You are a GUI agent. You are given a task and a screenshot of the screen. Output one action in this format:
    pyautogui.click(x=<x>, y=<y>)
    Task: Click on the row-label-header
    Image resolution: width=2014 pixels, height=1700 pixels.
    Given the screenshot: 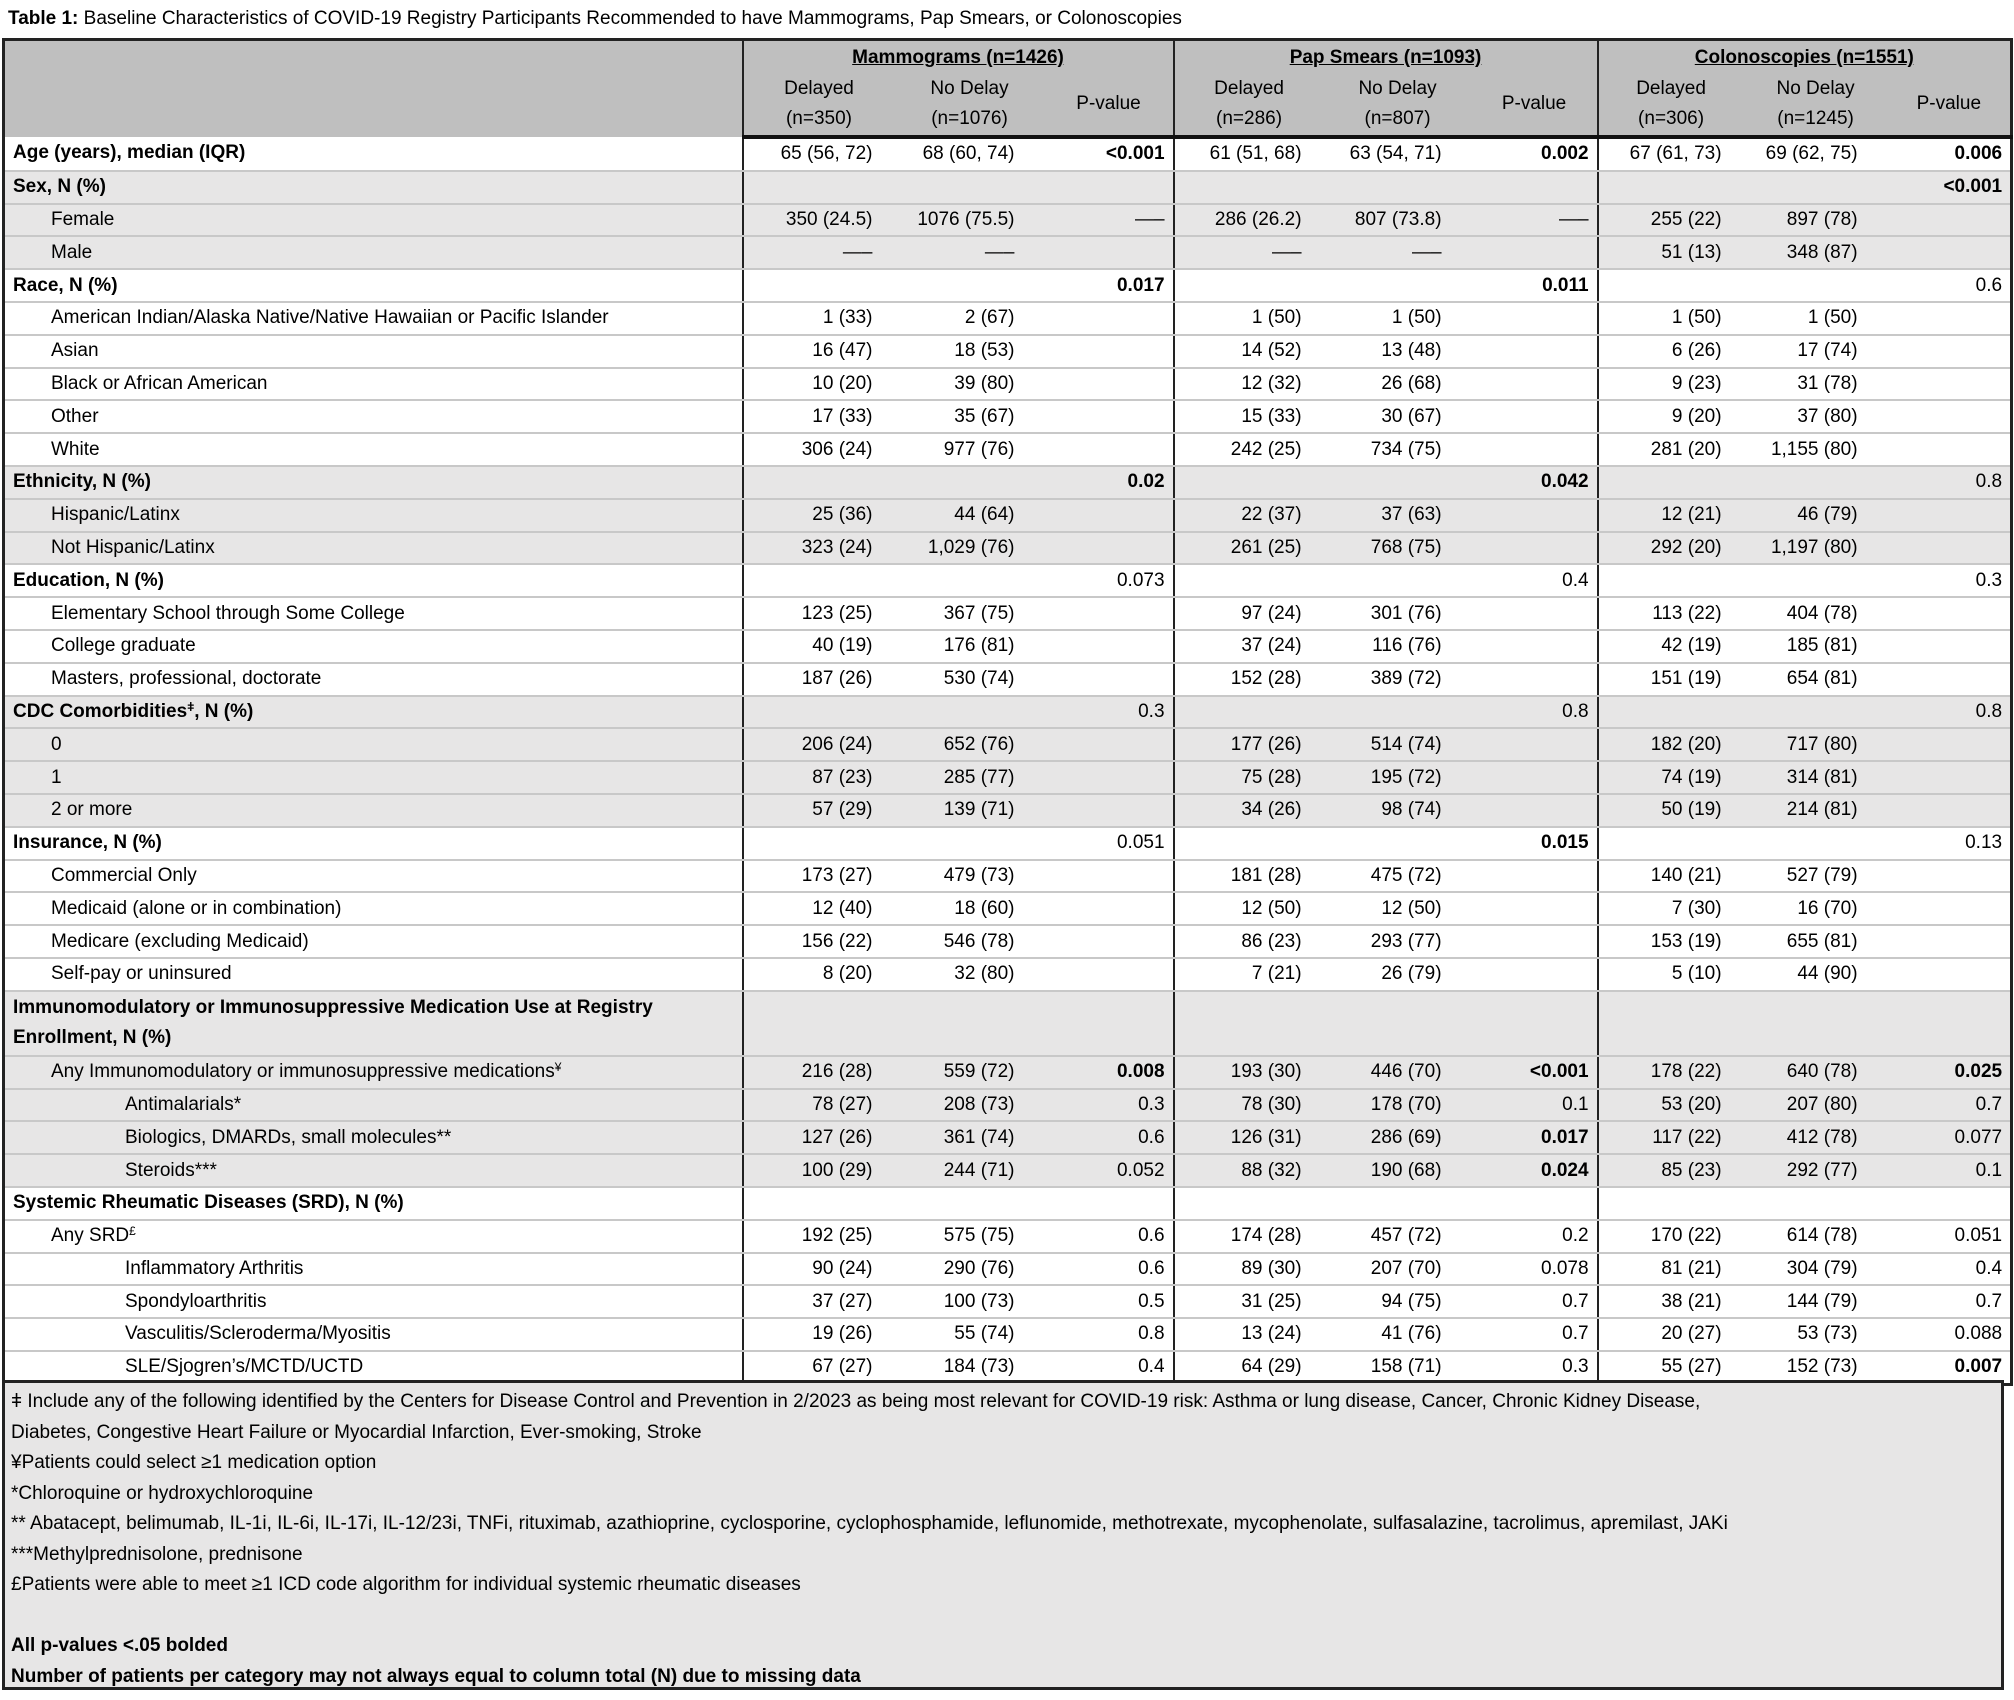 What is the action you would take?
    pyautogui.click(x=373, y=88)
    